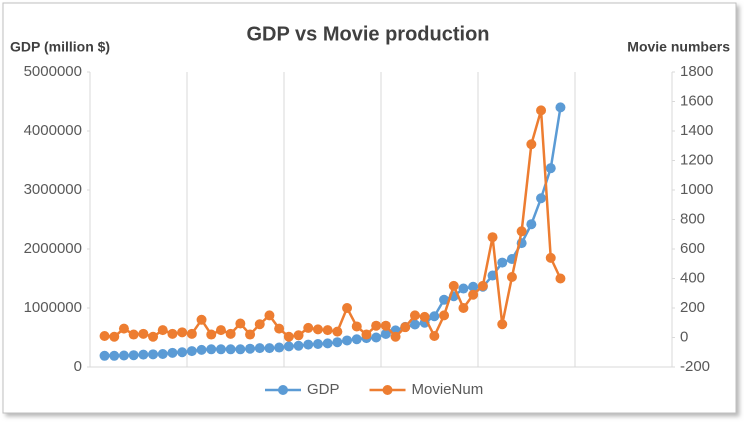 The height and width of the screenshot is (422, 744). What do you see at coordinates (368, 34) in the screenshot?
I see `chart-title: GDP vs Movie production` at bounding box center [368, 34].